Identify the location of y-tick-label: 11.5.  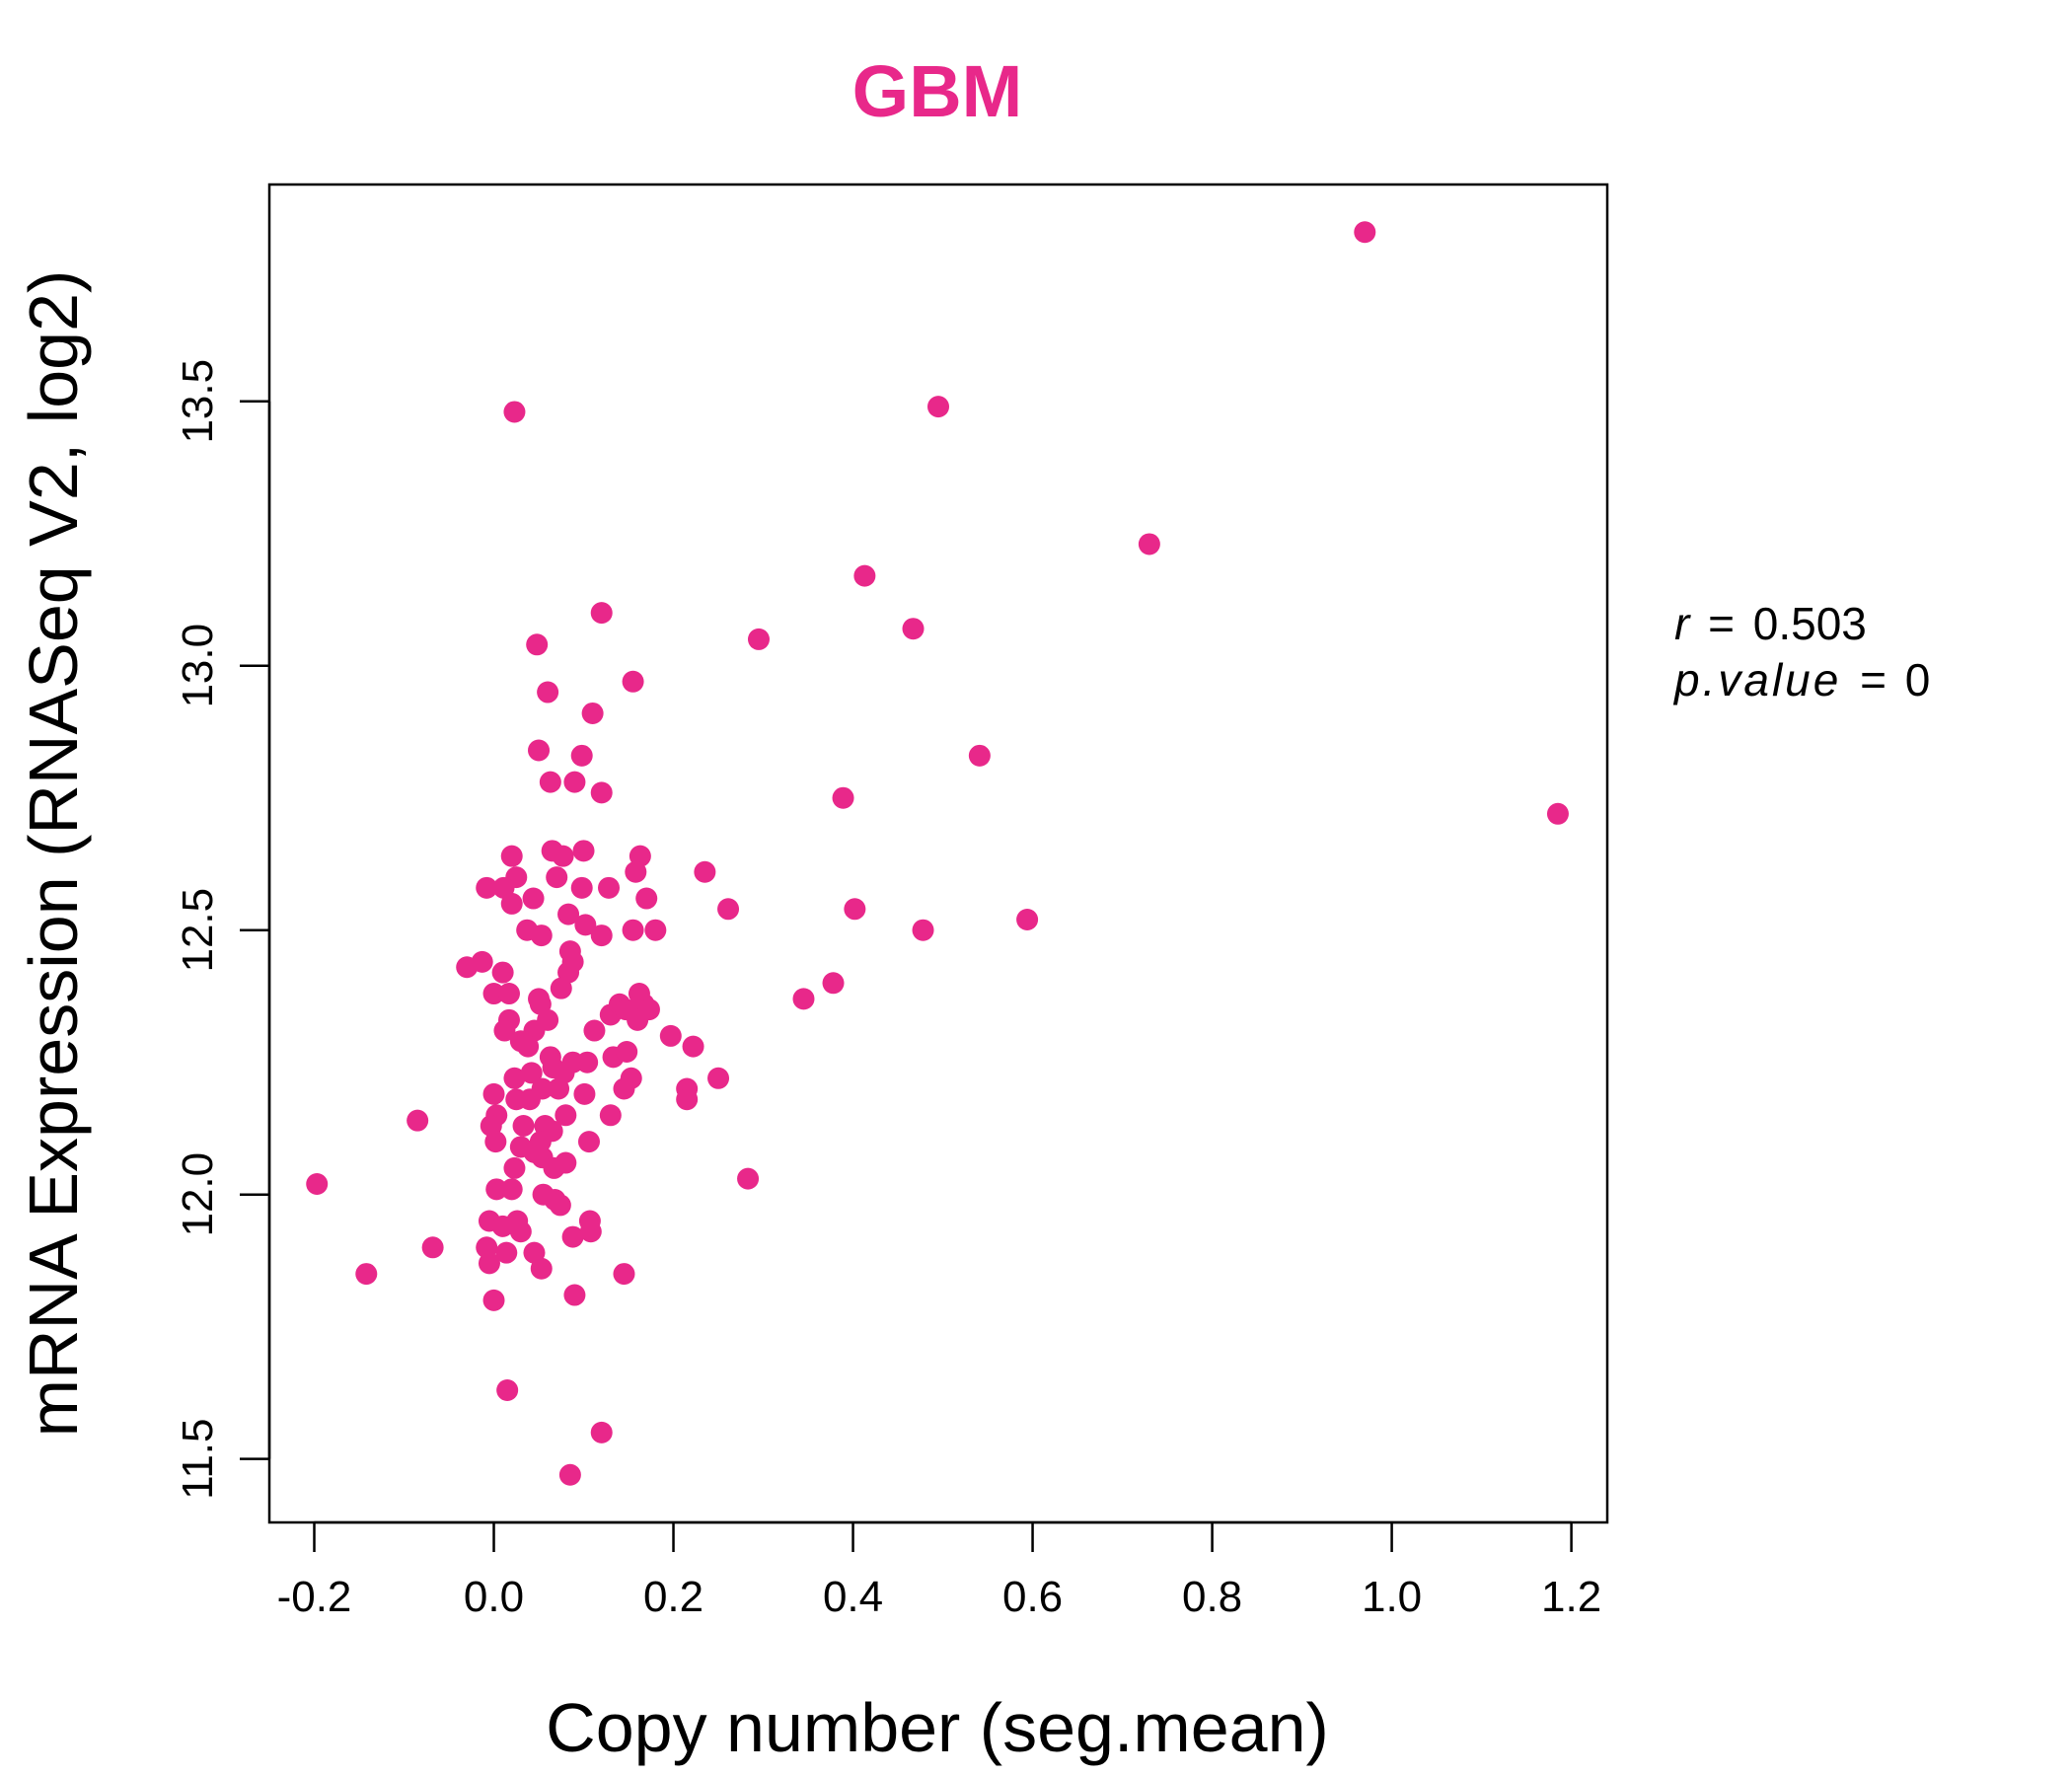
(198, 1459).